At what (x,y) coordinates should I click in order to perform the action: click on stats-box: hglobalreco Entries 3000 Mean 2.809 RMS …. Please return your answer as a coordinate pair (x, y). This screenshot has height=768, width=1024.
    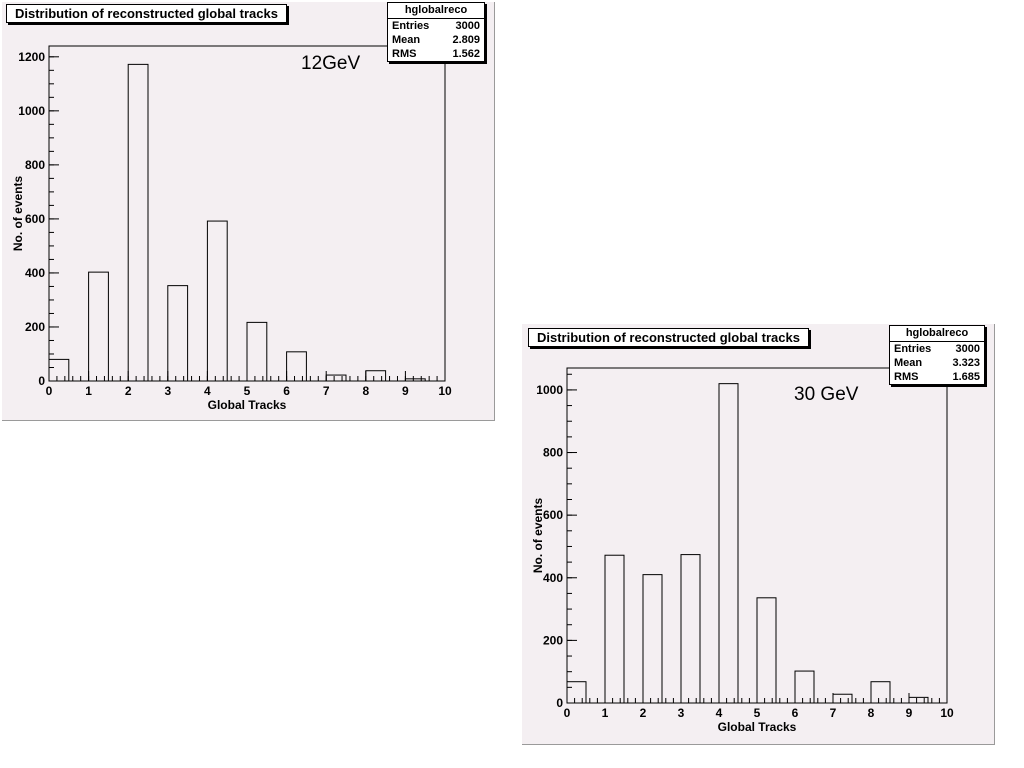
    Looking at the image, I should click on (436, 32).